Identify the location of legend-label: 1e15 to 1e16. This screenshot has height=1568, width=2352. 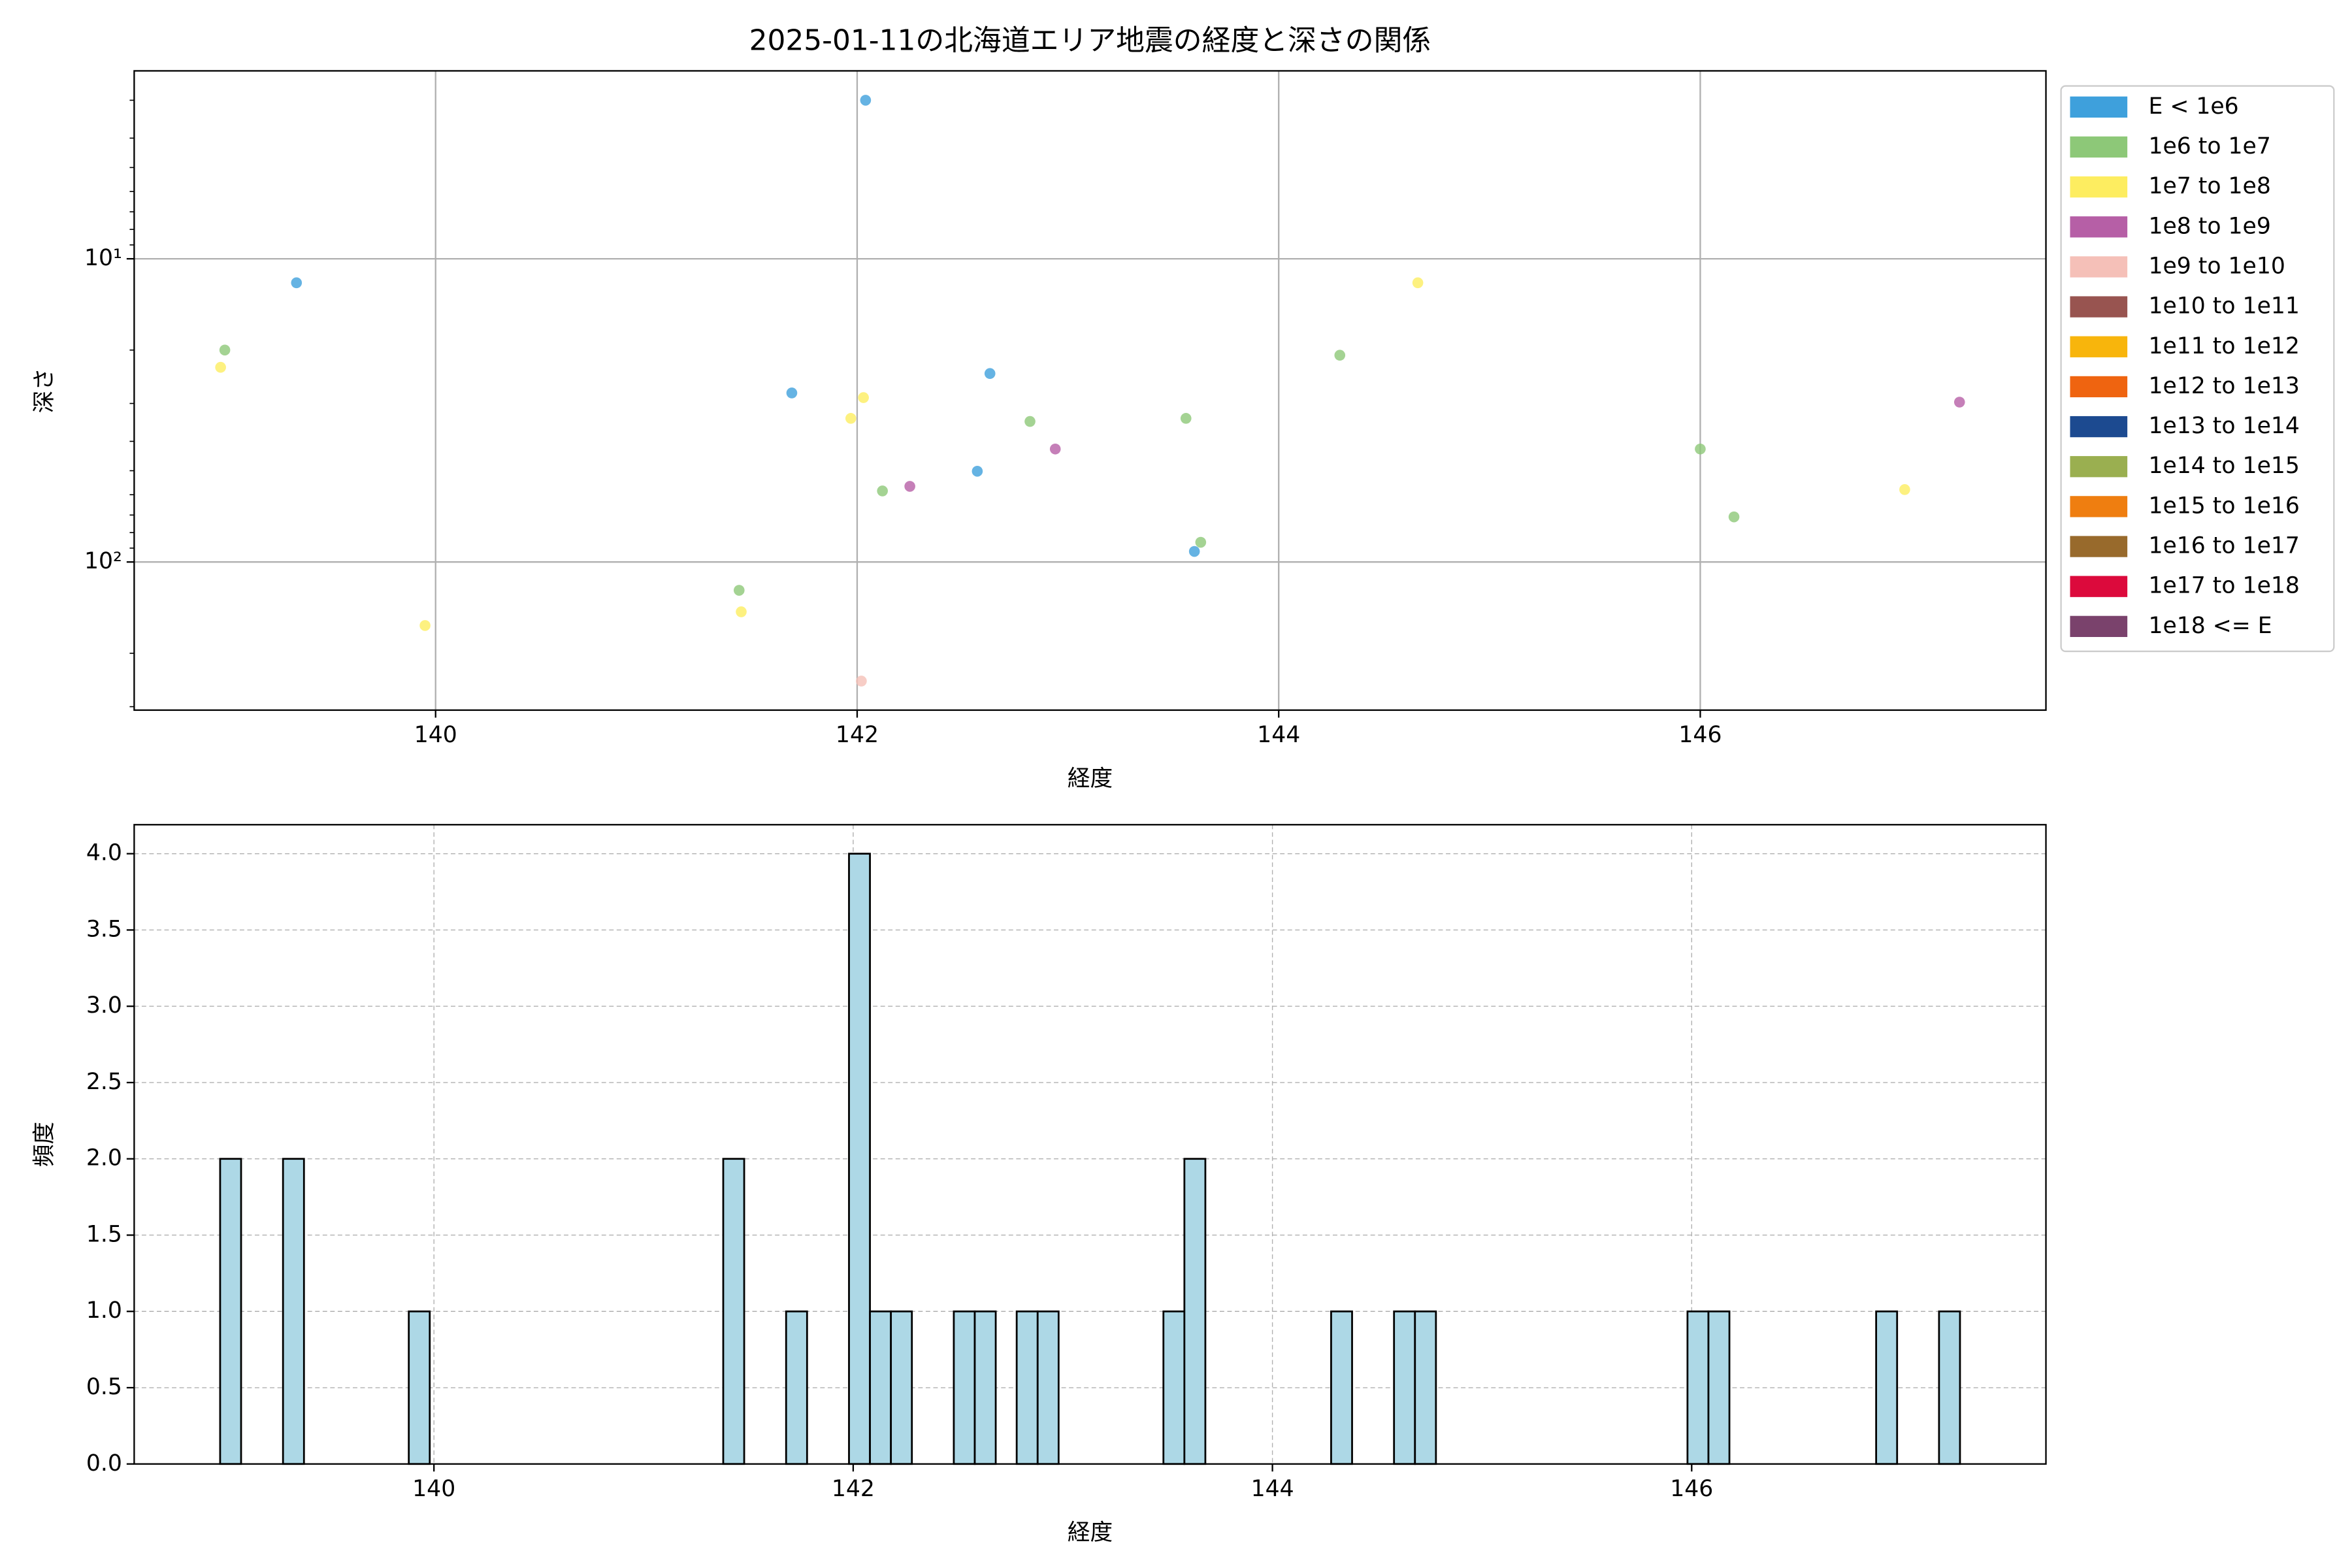
(2223, 506).